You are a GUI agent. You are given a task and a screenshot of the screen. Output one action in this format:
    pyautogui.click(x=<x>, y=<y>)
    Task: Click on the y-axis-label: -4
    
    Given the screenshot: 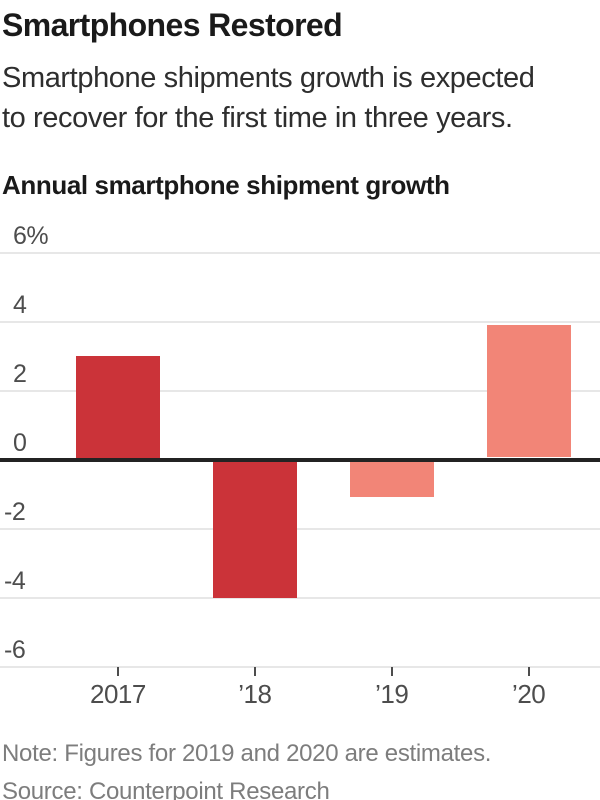 What is the action you would take?
    pyautogui.click(x=15, y=580)
    